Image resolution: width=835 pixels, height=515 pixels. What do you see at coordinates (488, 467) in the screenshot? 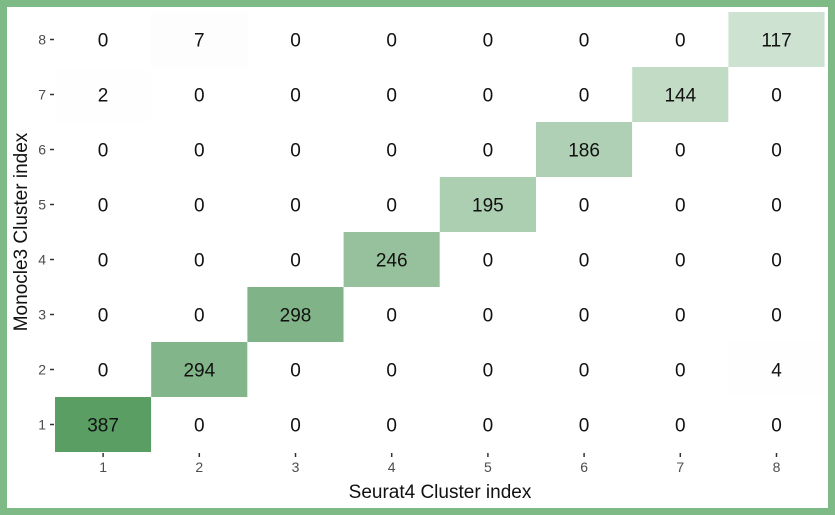
I see `x-tick-label: 5` at bounding box center [488, 467].